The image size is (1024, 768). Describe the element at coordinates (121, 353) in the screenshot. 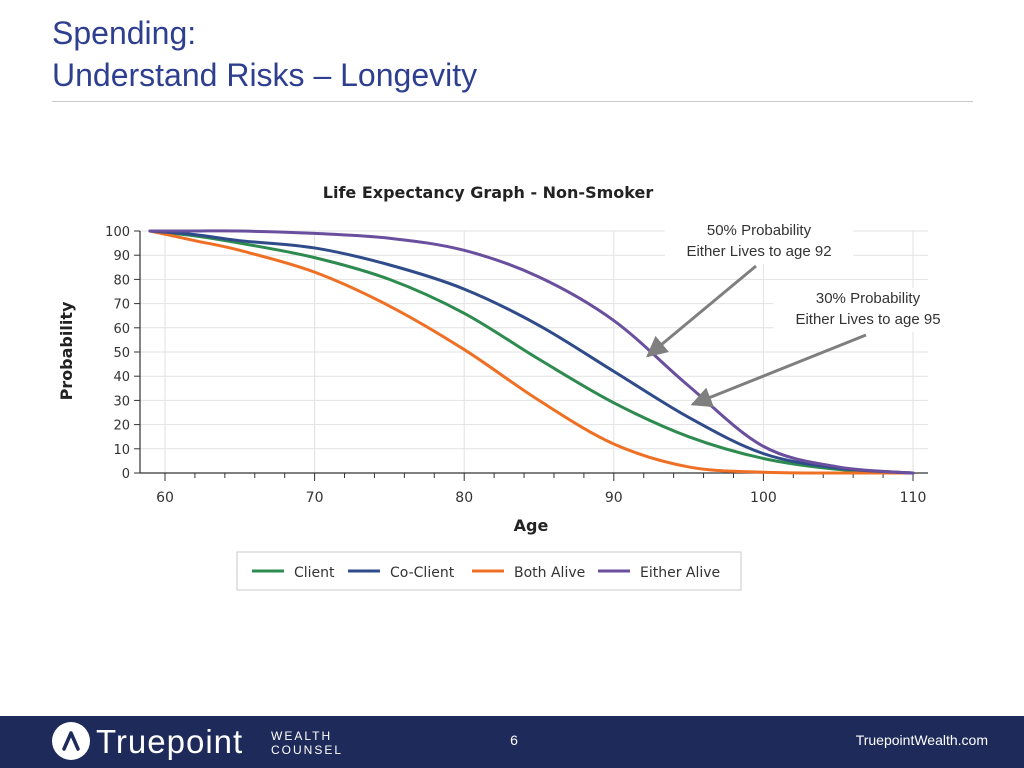

I see `y-tick-label: 50` at that location.